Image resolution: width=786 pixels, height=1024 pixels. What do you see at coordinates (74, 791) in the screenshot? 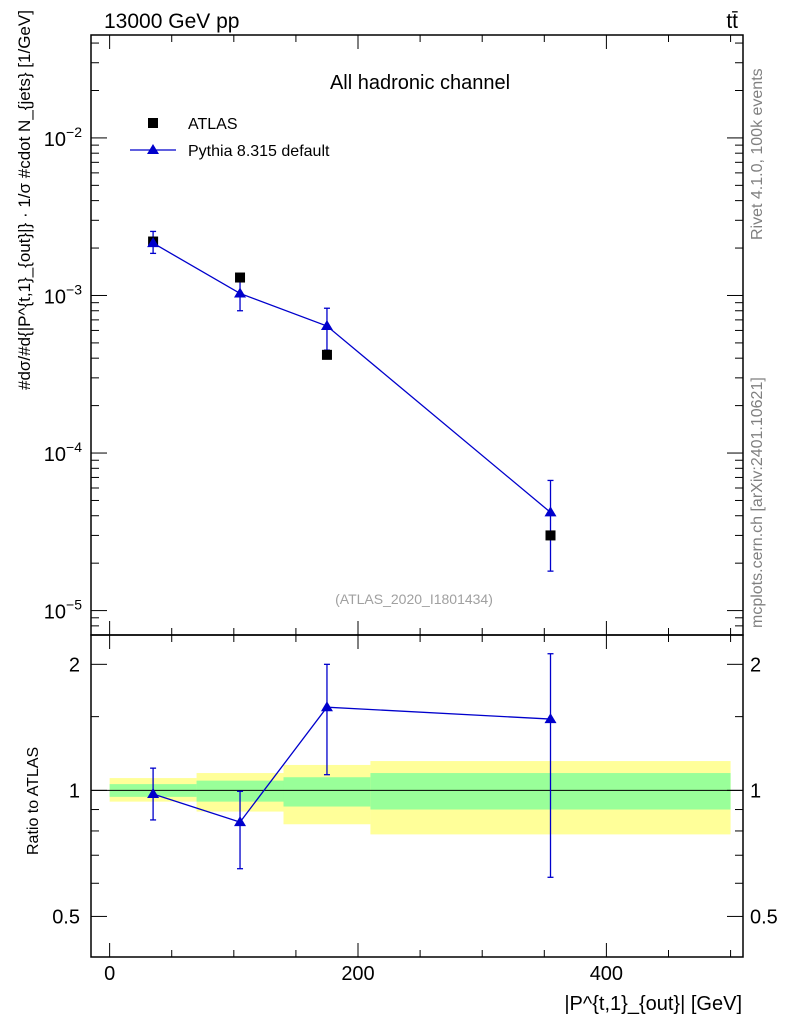
I see `y-ratio-tick-label-left-1: 1` at bounding box center [74, 791].